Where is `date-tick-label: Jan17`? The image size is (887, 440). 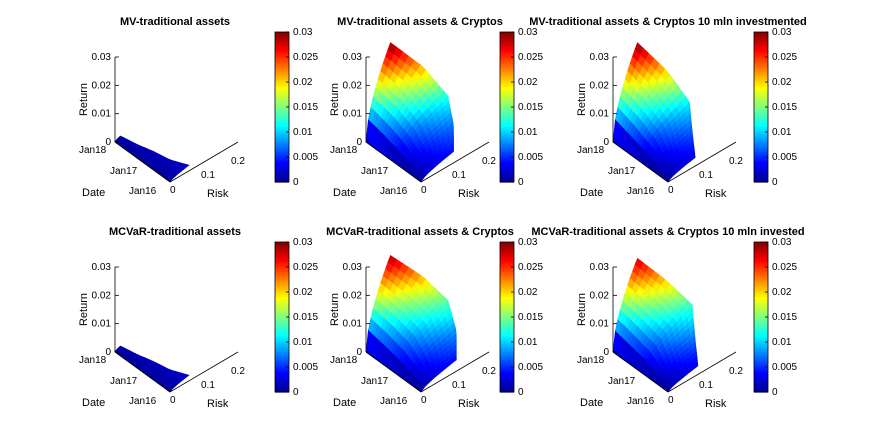
date-tick-label: Jan17 is located at coordinates (622, 171).